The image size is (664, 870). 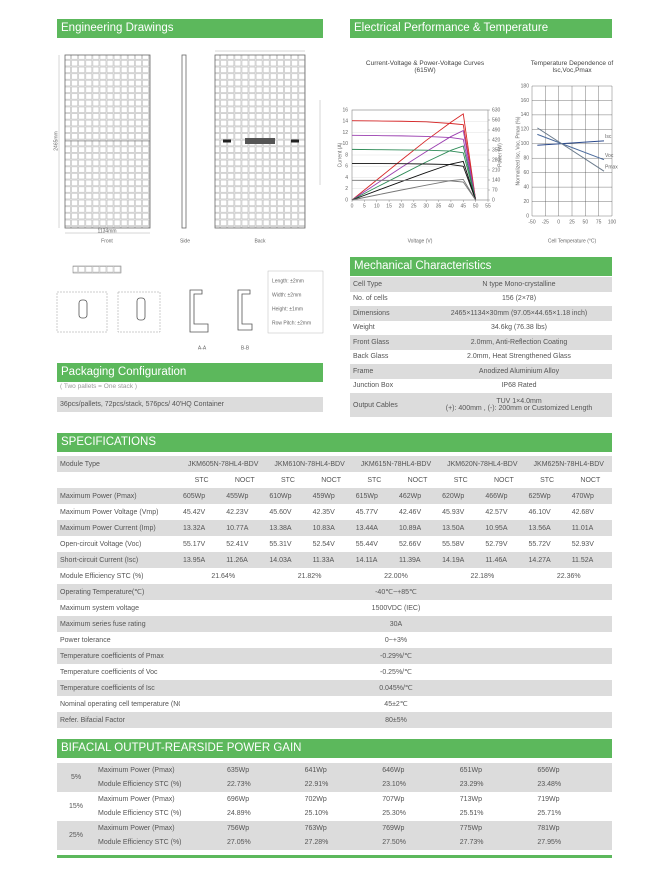 I want to click on row-label: Dimensions, so click(x=388, y=313).